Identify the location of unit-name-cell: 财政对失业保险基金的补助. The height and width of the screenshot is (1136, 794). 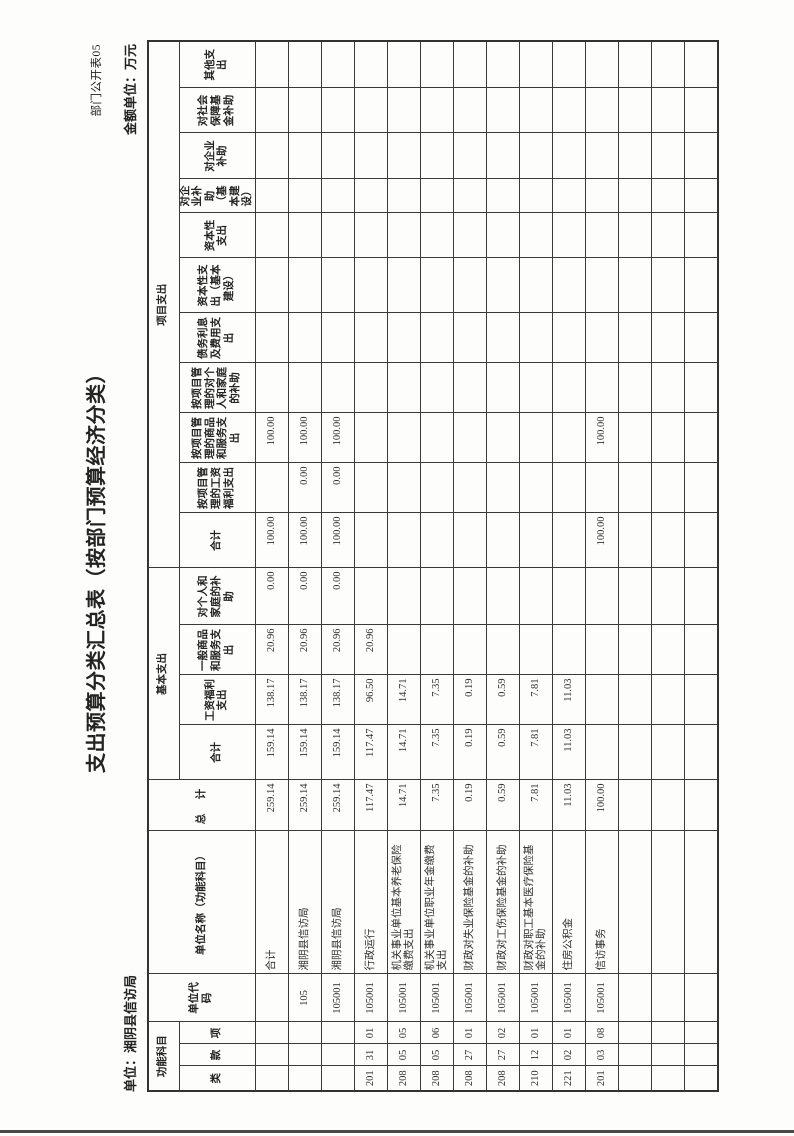
(470, 902).